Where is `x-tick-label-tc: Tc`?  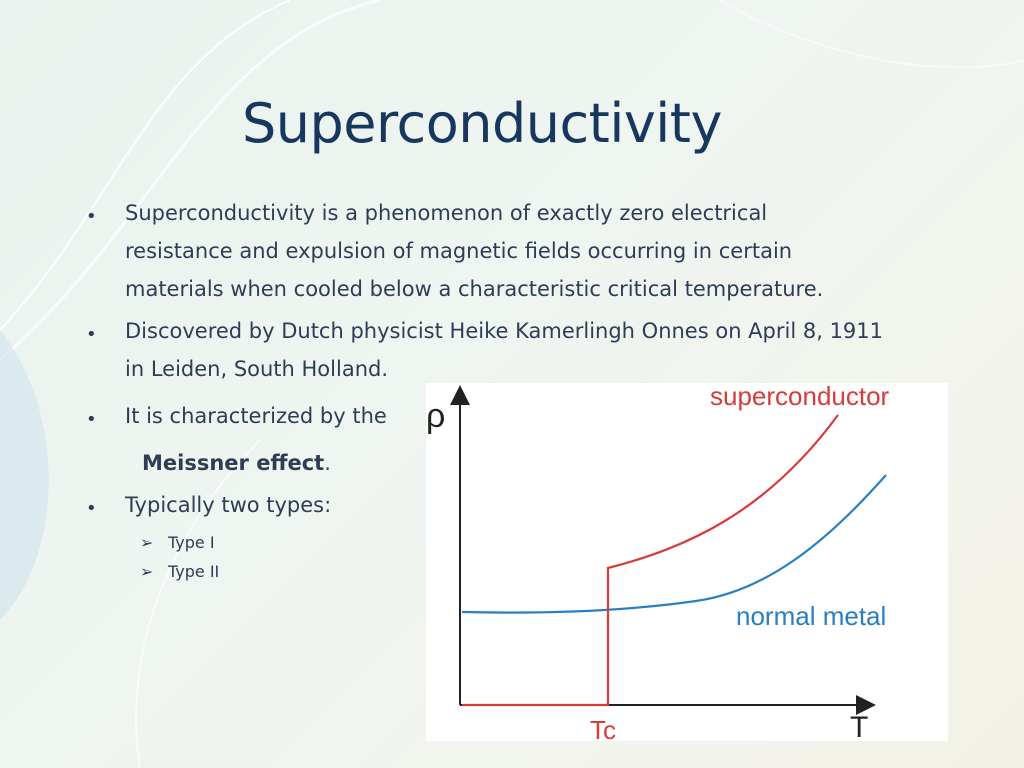 x-tick-label-tc: Tc is located at coordinates (603, 728).